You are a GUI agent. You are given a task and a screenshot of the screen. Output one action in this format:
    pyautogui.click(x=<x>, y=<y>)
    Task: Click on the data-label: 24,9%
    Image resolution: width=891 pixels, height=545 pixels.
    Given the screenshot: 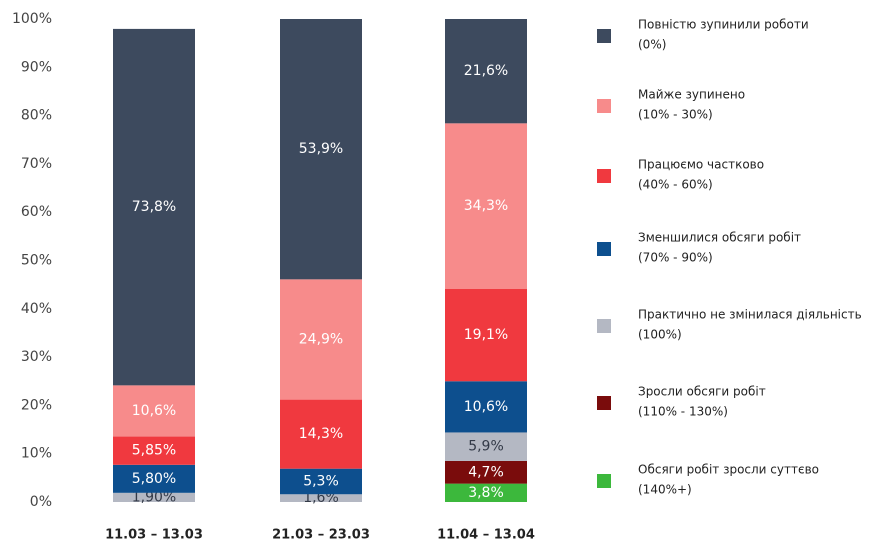 What is the action you would take?
    pyautogui.click(x=321, y=339)
    